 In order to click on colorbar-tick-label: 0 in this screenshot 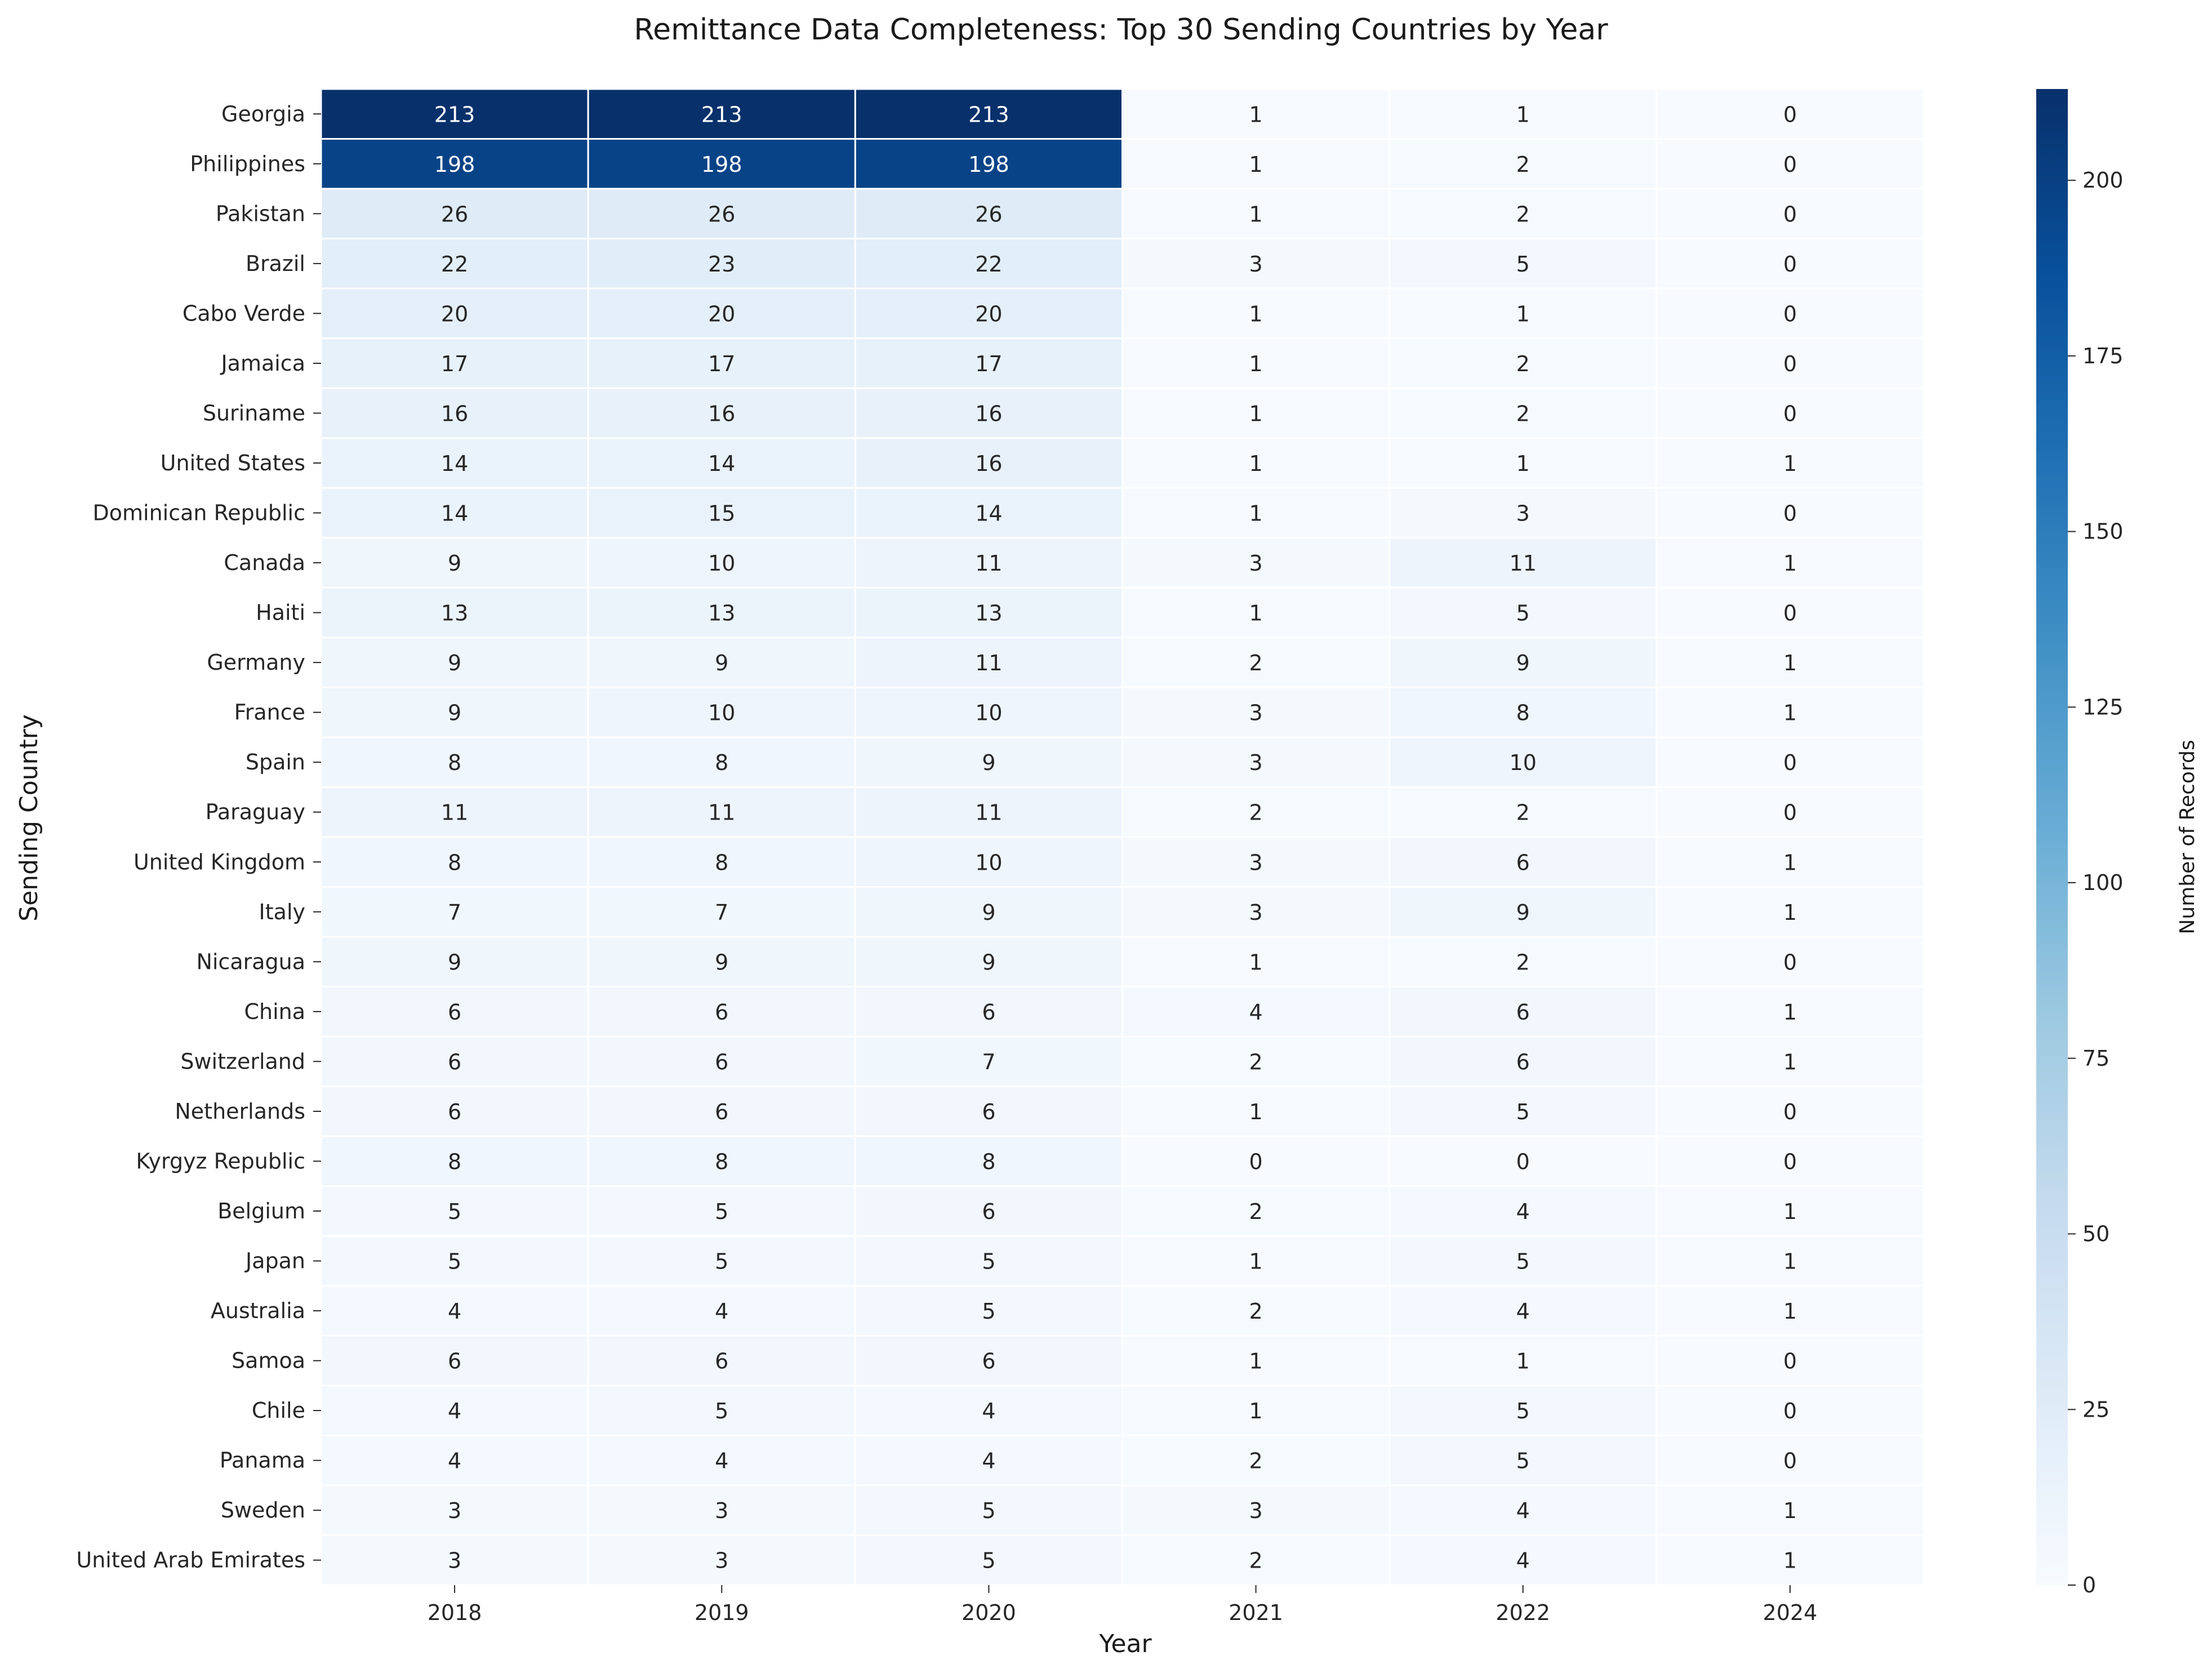, I will do `click(2089, 1585)`.